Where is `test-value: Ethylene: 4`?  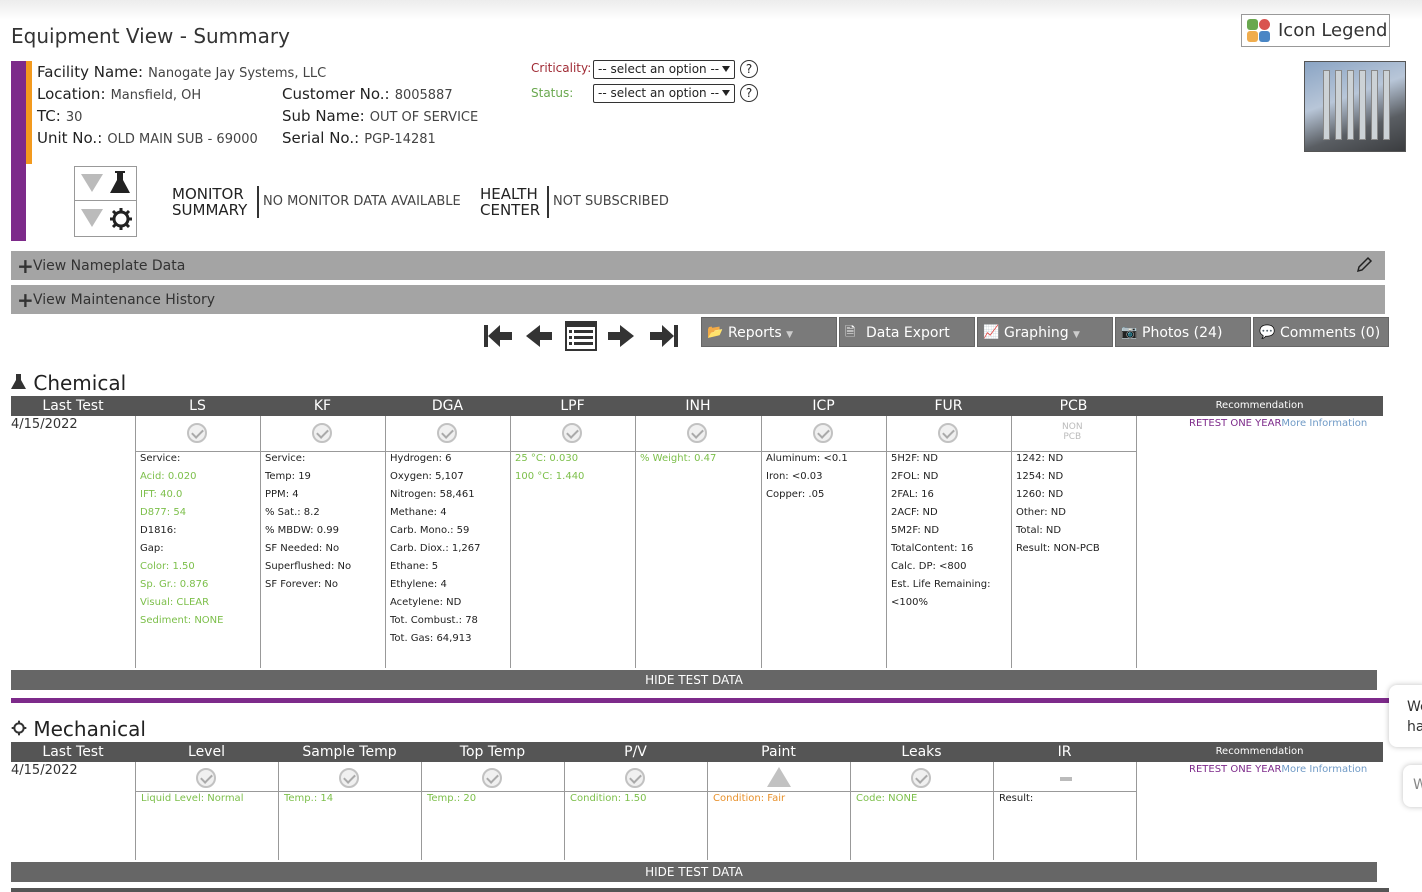 test-value: Ethylene: 4 is located at coordinates (418, 584).